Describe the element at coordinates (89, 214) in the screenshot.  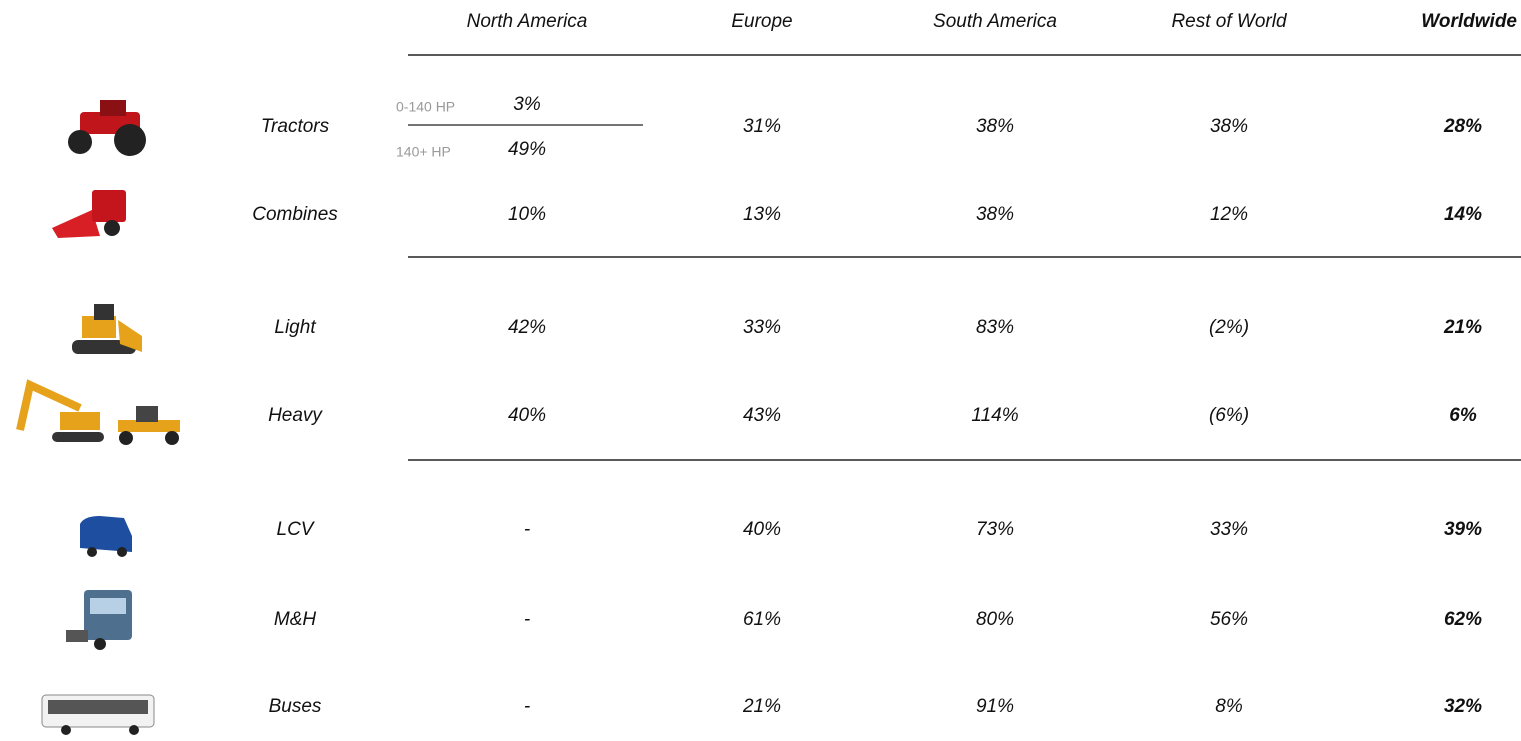
I see `combine-icon` at that location.